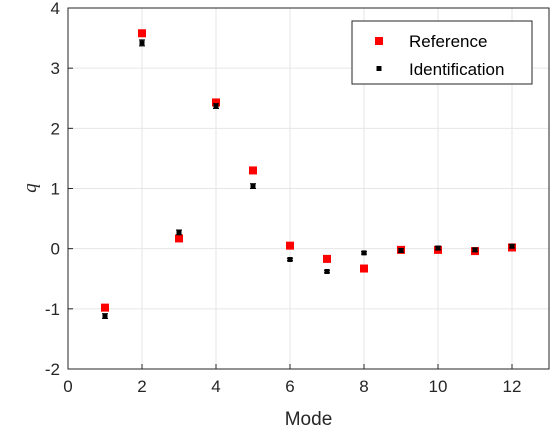 The height and width of the screenshot is (439, 553). I want to click on y-tick-label: -2, so click(52, 369).